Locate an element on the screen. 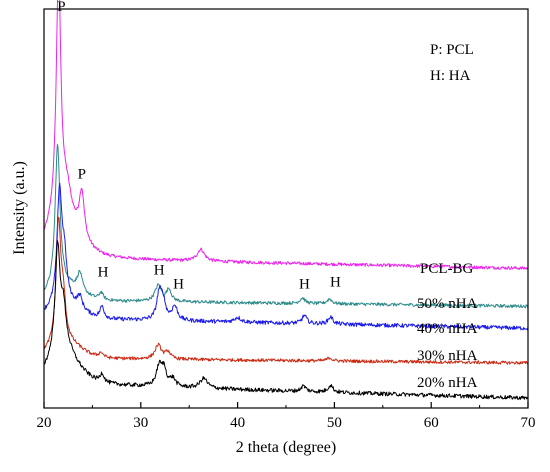 Image resolution: width=550 pixels, height=472 pixels. series-label-2: 40% nHA is located at coordinates (447, 329).